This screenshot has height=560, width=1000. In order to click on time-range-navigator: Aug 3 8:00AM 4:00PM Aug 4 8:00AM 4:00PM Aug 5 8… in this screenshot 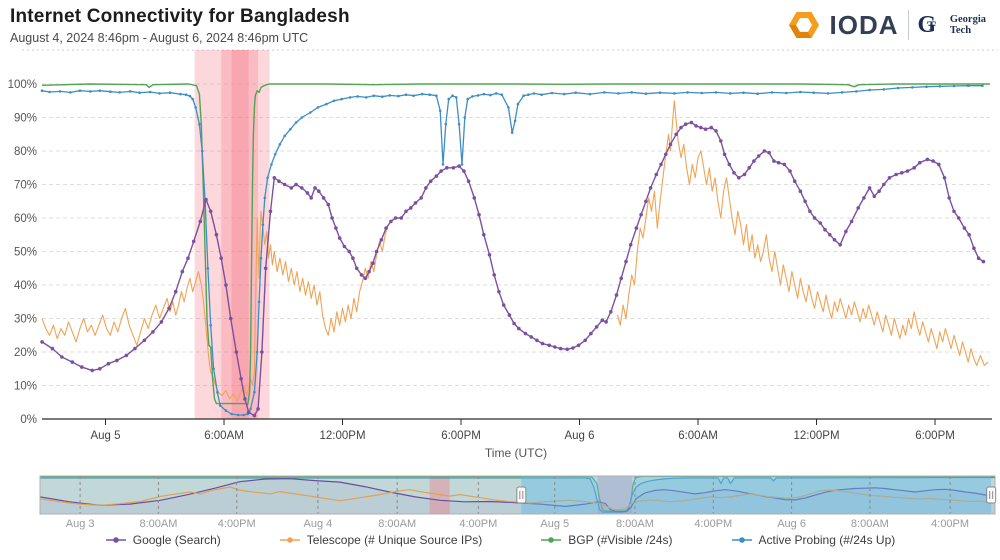, I will do `click(500, 498)`.